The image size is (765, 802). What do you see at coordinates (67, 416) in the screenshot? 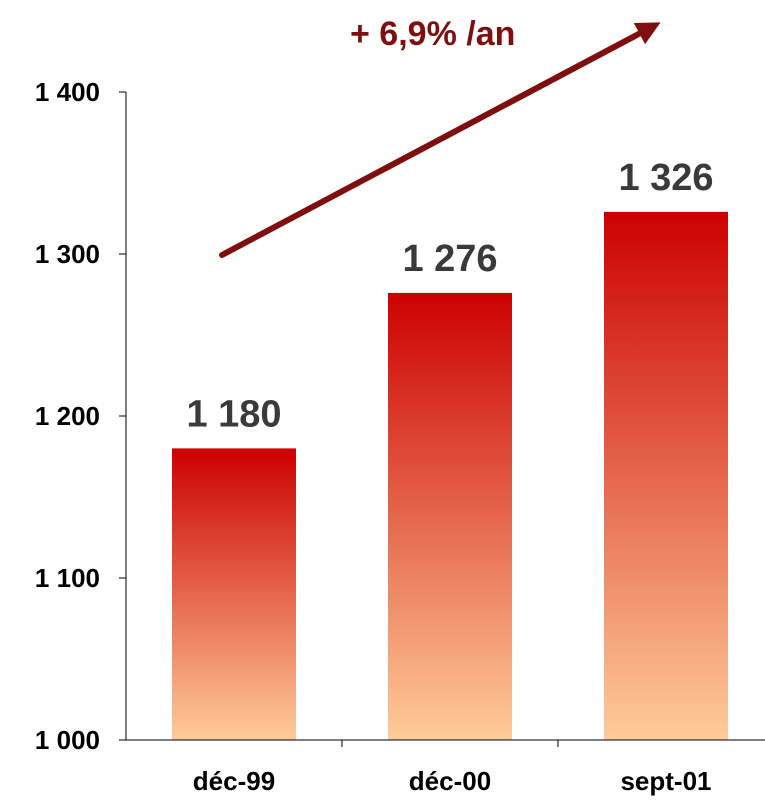
I see `y-tick-label-1200: 1 200` at bounding box center [67, 416].